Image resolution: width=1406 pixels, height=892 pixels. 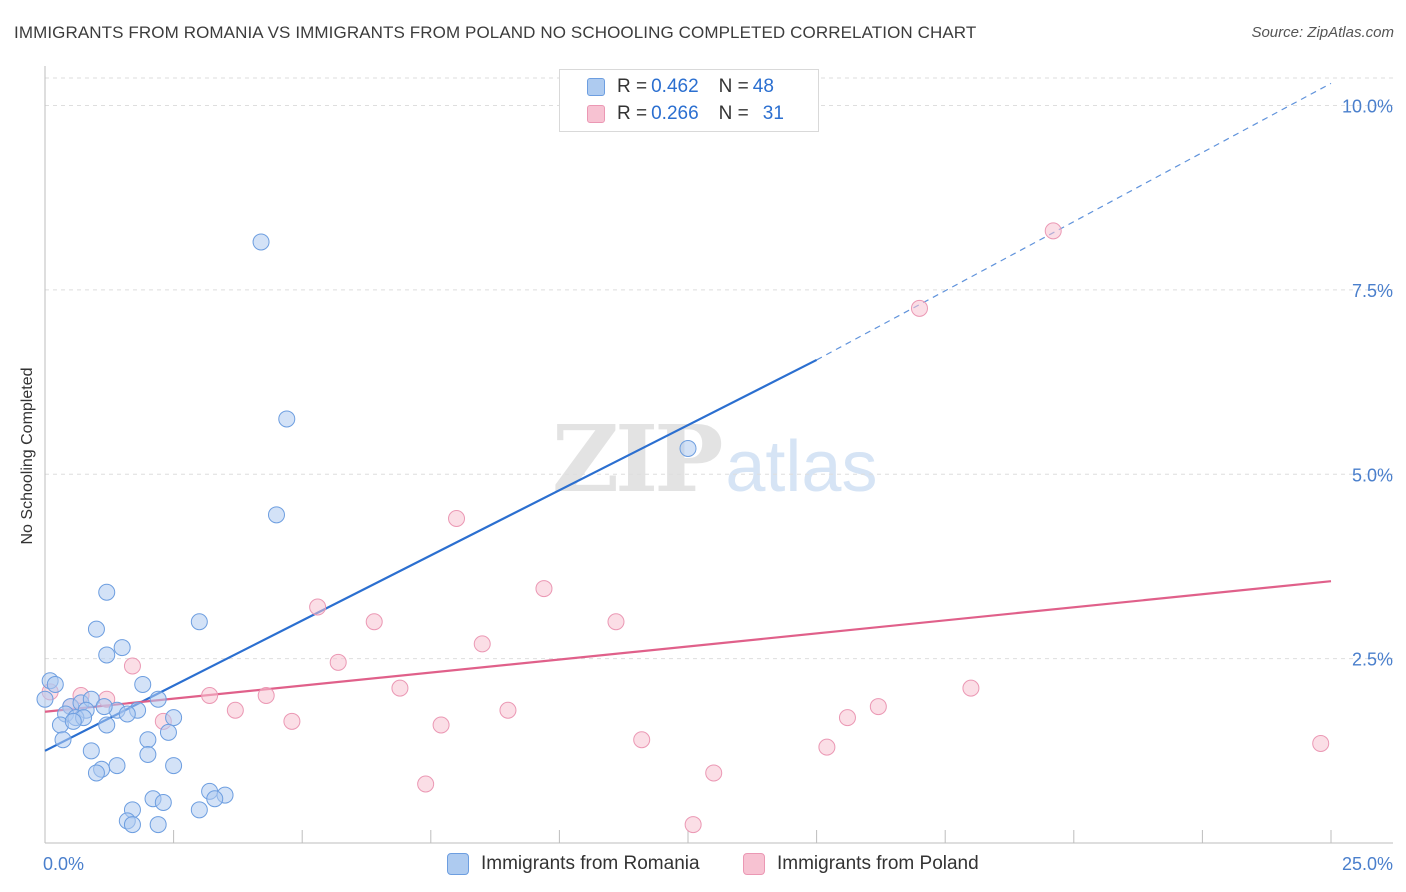 I want to click on bottom-legend-romania: Immigrants from Romania, so click(x=573, y=864).